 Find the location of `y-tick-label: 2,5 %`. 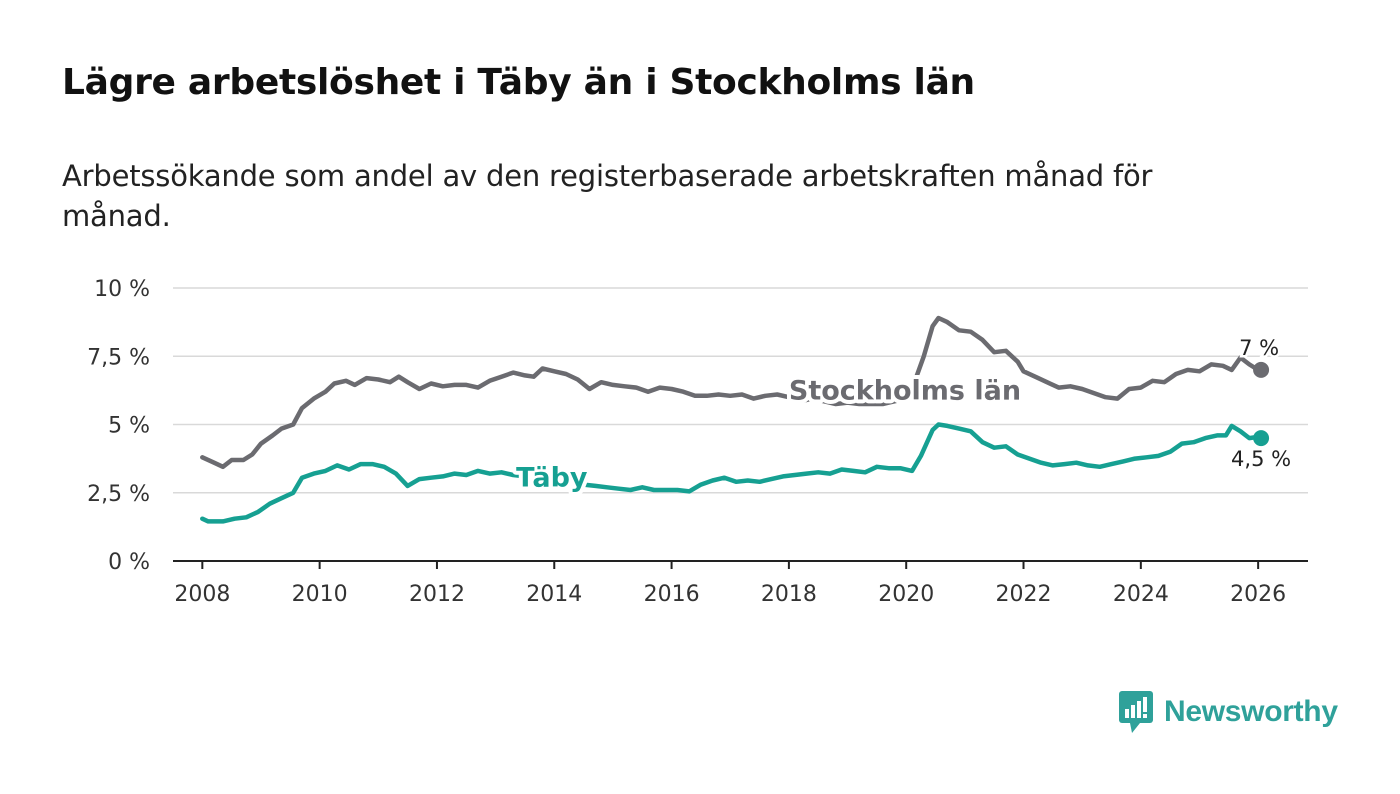

y-tick-label: 2,5 % is located at coordinates (118, 494).